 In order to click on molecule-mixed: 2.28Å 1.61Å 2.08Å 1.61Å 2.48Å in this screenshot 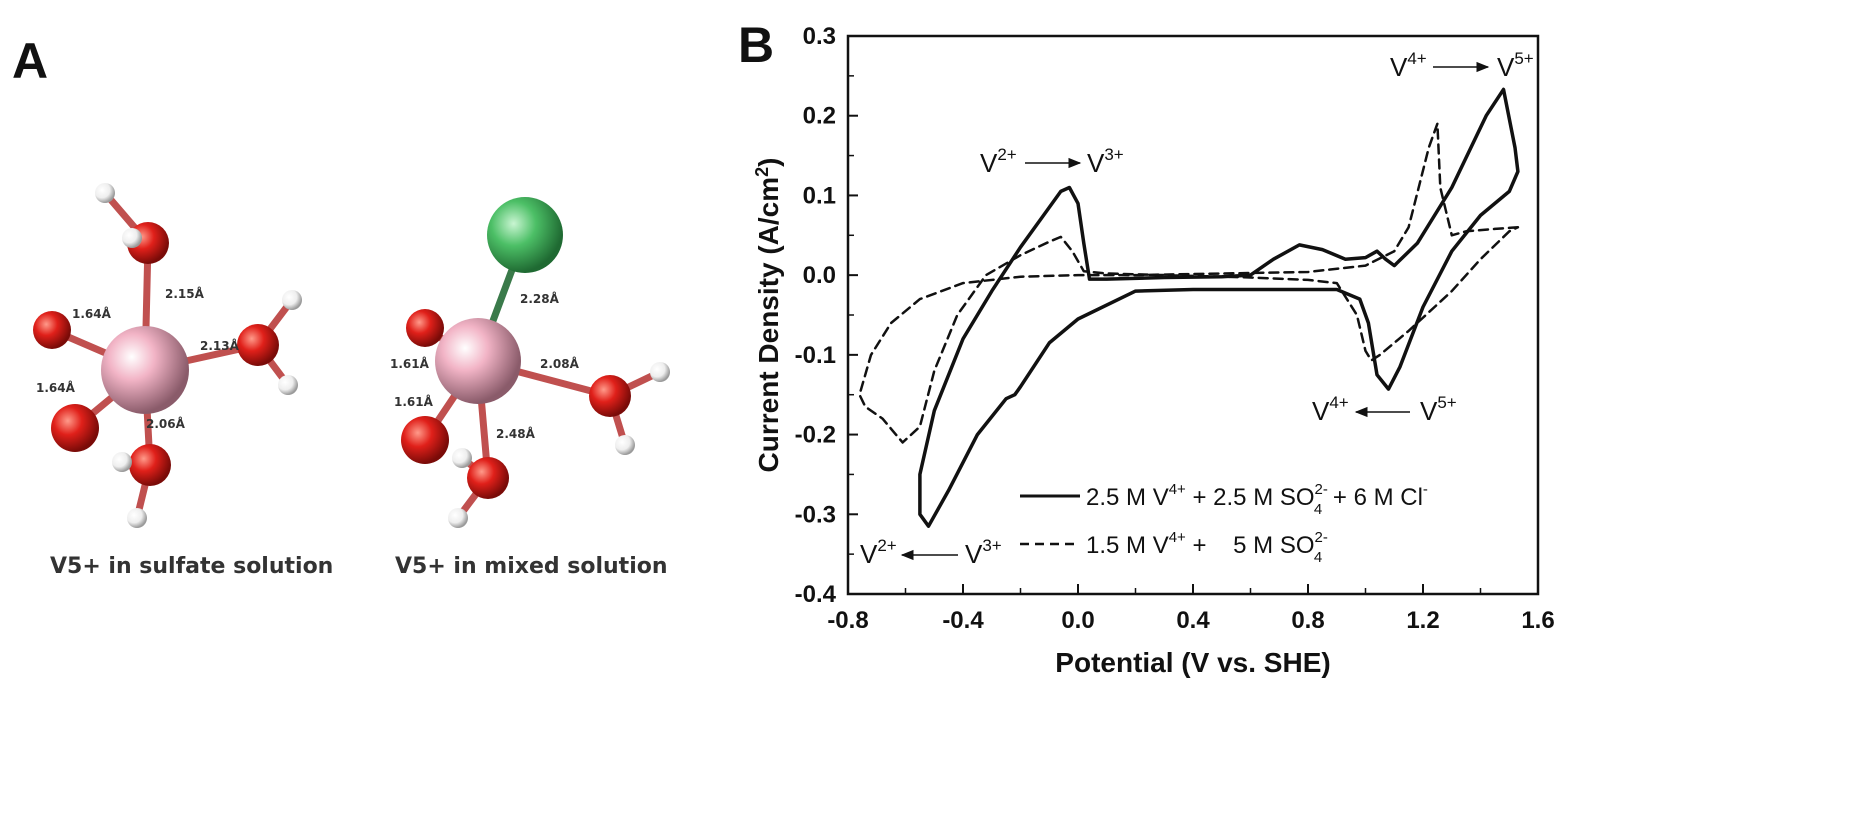, I will do `click(530, 362)`.